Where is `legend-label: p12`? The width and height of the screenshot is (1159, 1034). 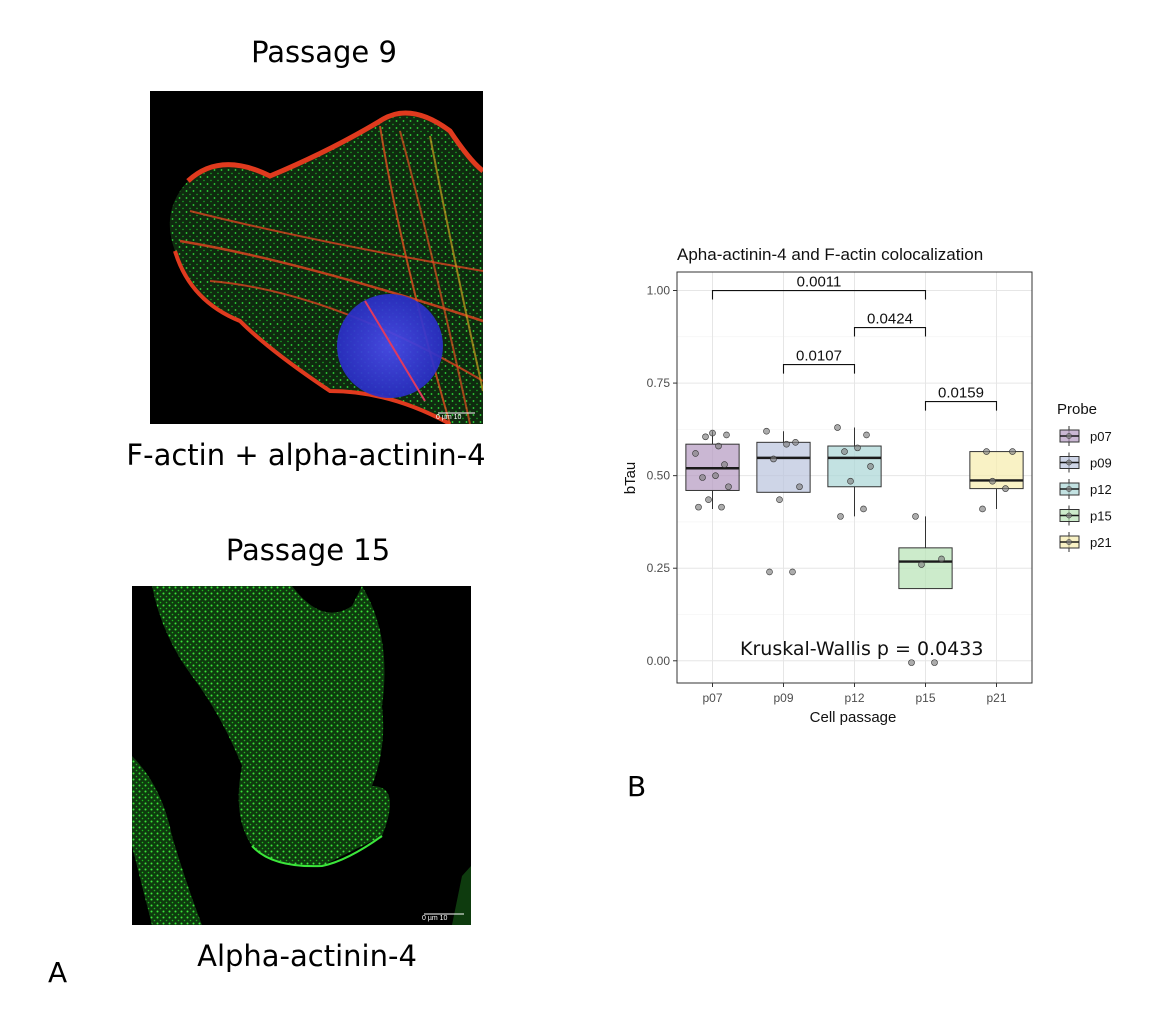 legend-label: p12 is located at coordinates (1101, 489).